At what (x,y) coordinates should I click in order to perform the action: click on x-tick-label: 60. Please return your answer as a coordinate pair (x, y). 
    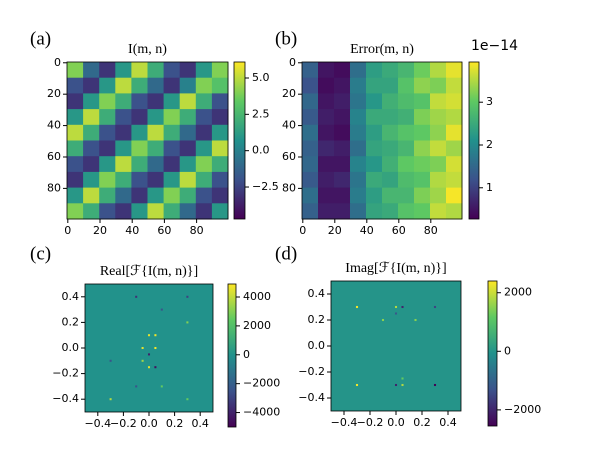
    Looking at the image, I should click on (399, 230).